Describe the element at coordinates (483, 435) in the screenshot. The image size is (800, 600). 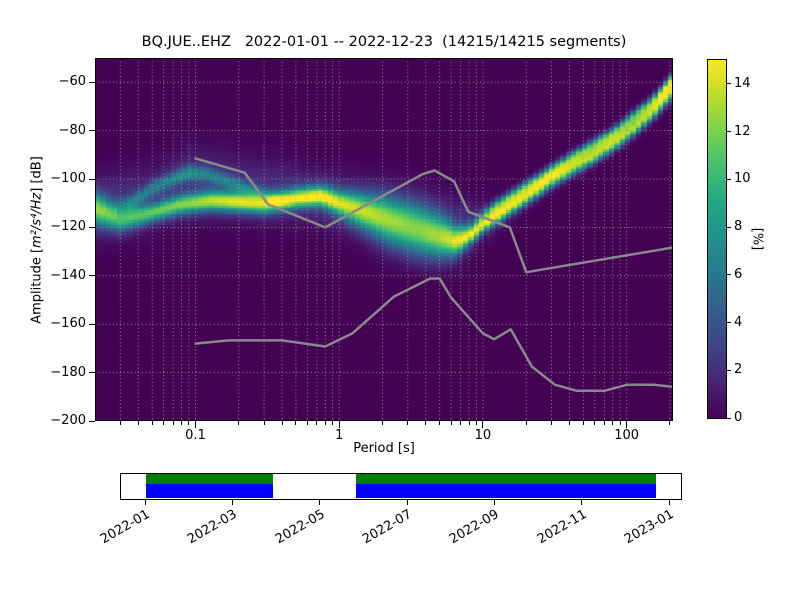
I see `x-tick-label: 10` at that location.